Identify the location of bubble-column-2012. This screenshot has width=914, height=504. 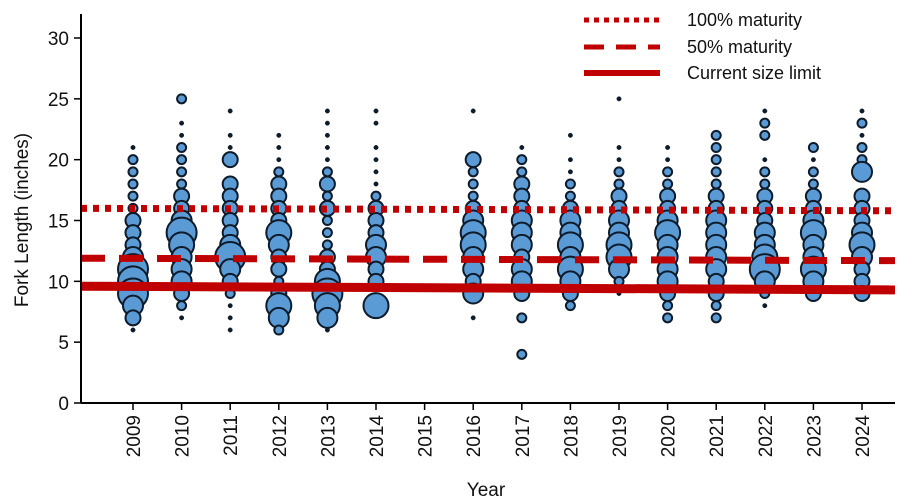
(279, 234).